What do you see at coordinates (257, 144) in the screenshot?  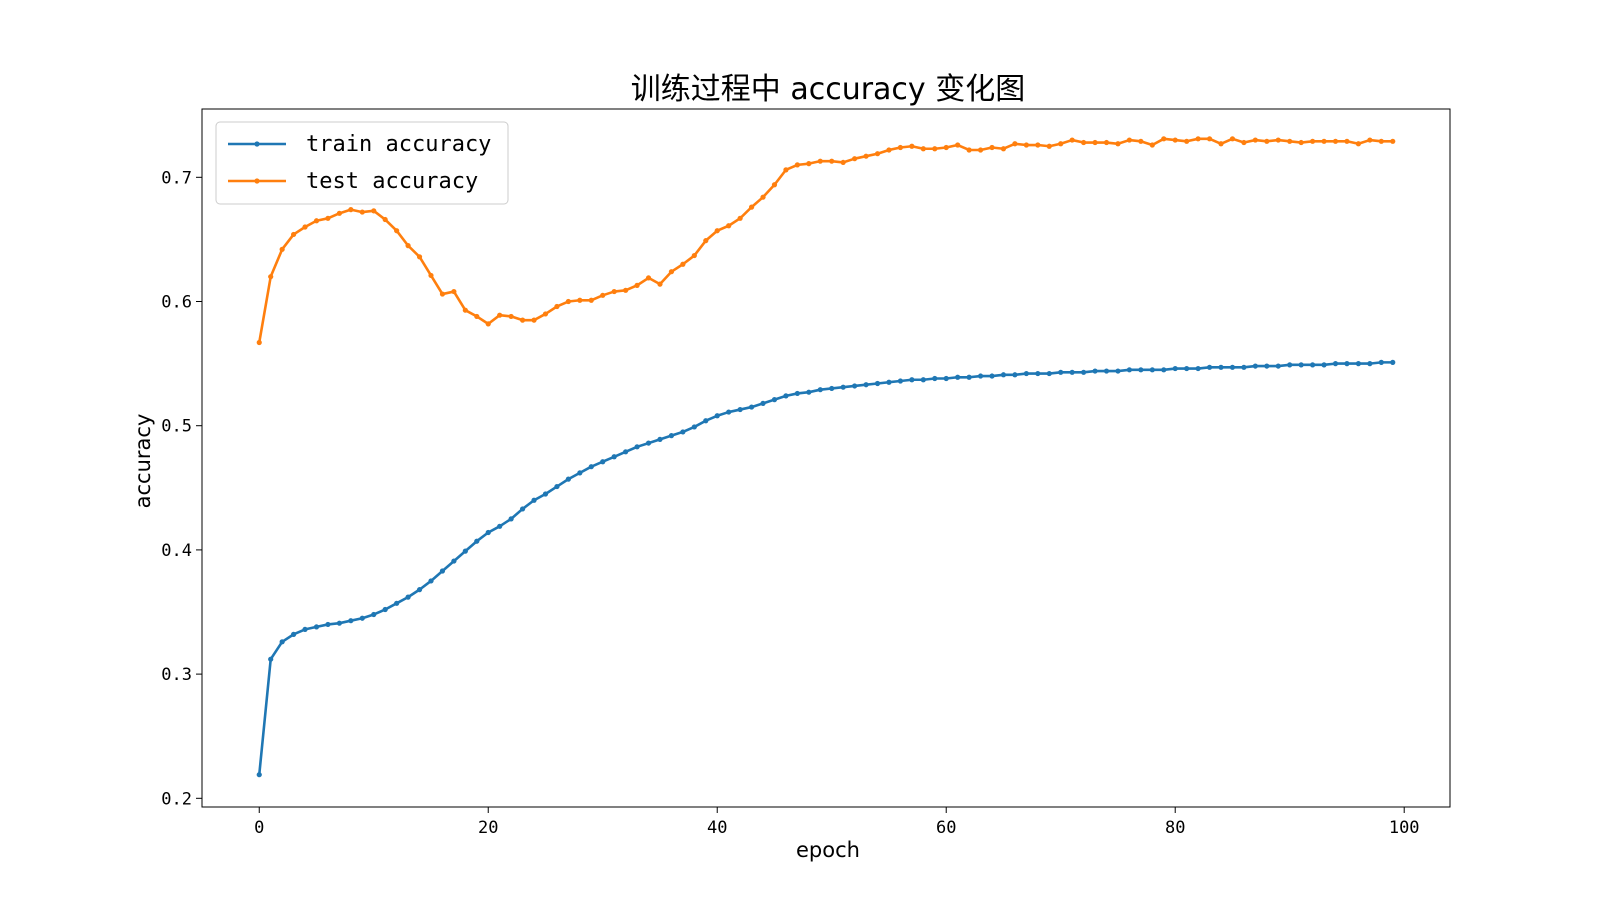 I see `legend-swatch-marker` at bounding box center [257, 144].